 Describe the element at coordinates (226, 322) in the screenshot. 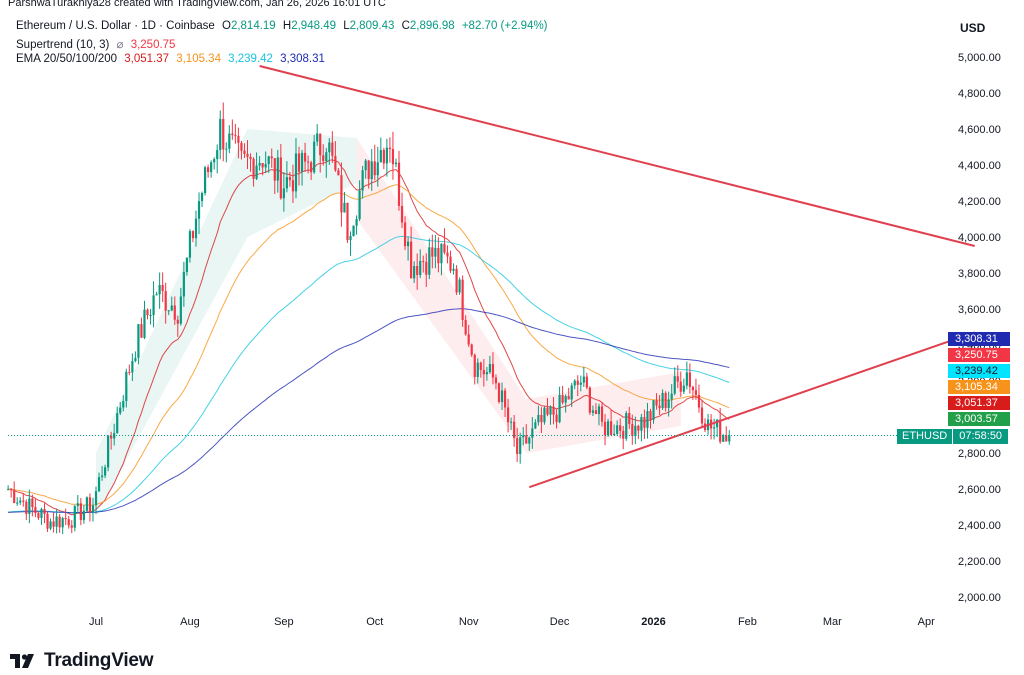

I see `supertrend-up-fill` at that location.